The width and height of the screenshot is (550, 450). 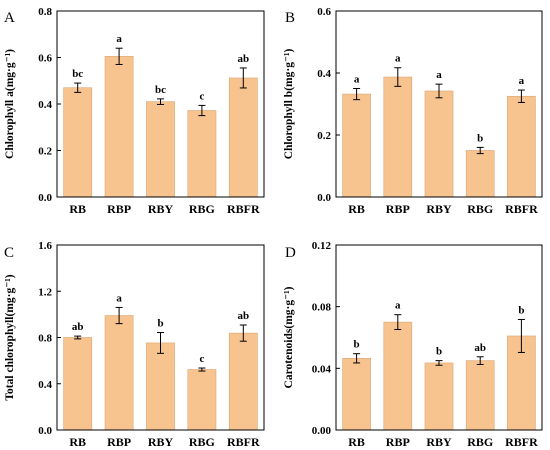 What do you see at coordinates (10, 104) in the screenshot?
I see `y-axis-title: Chlorophyll a(mg·g⁻¹)` at bounding box center [10, 104].